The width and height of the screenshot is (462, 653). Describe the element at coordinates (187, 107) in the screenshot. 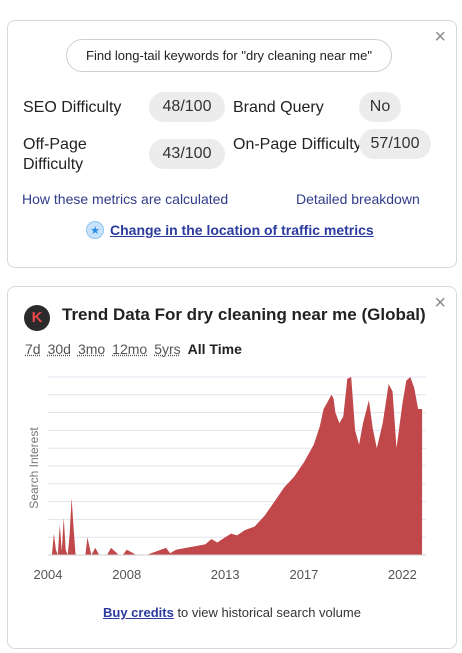

I see `seo-difficulty-value: 48/100` at that location.